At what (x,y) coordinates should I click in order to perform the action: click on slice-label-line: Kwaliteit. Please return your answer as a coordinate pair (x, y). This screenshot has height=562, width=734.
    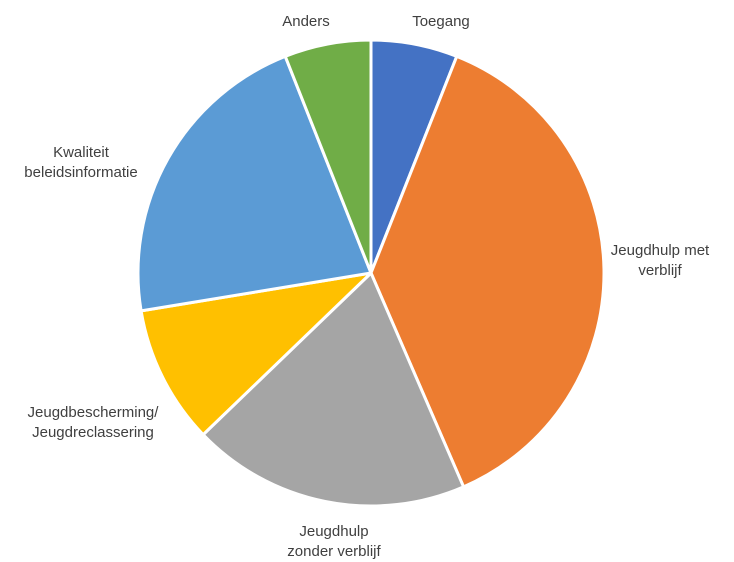
    Looking at the image, I should click on (81, 152).